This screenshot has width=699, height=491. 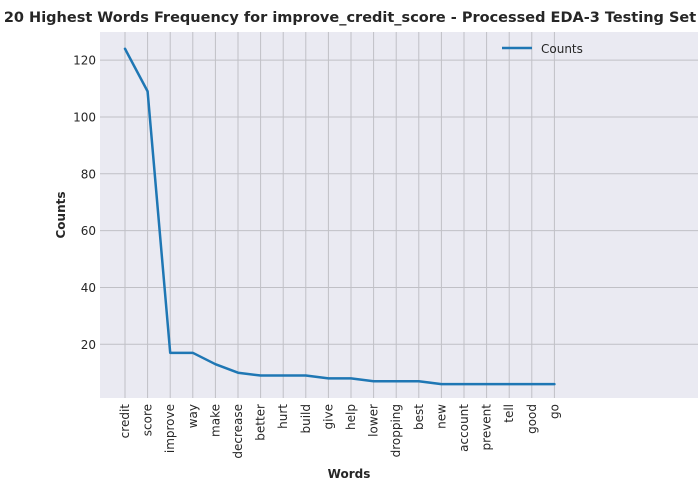 What do you see at coordinates (306, 419) in the screenshot?
I see `x-tick-label: build` at bounding box center [306, 419].